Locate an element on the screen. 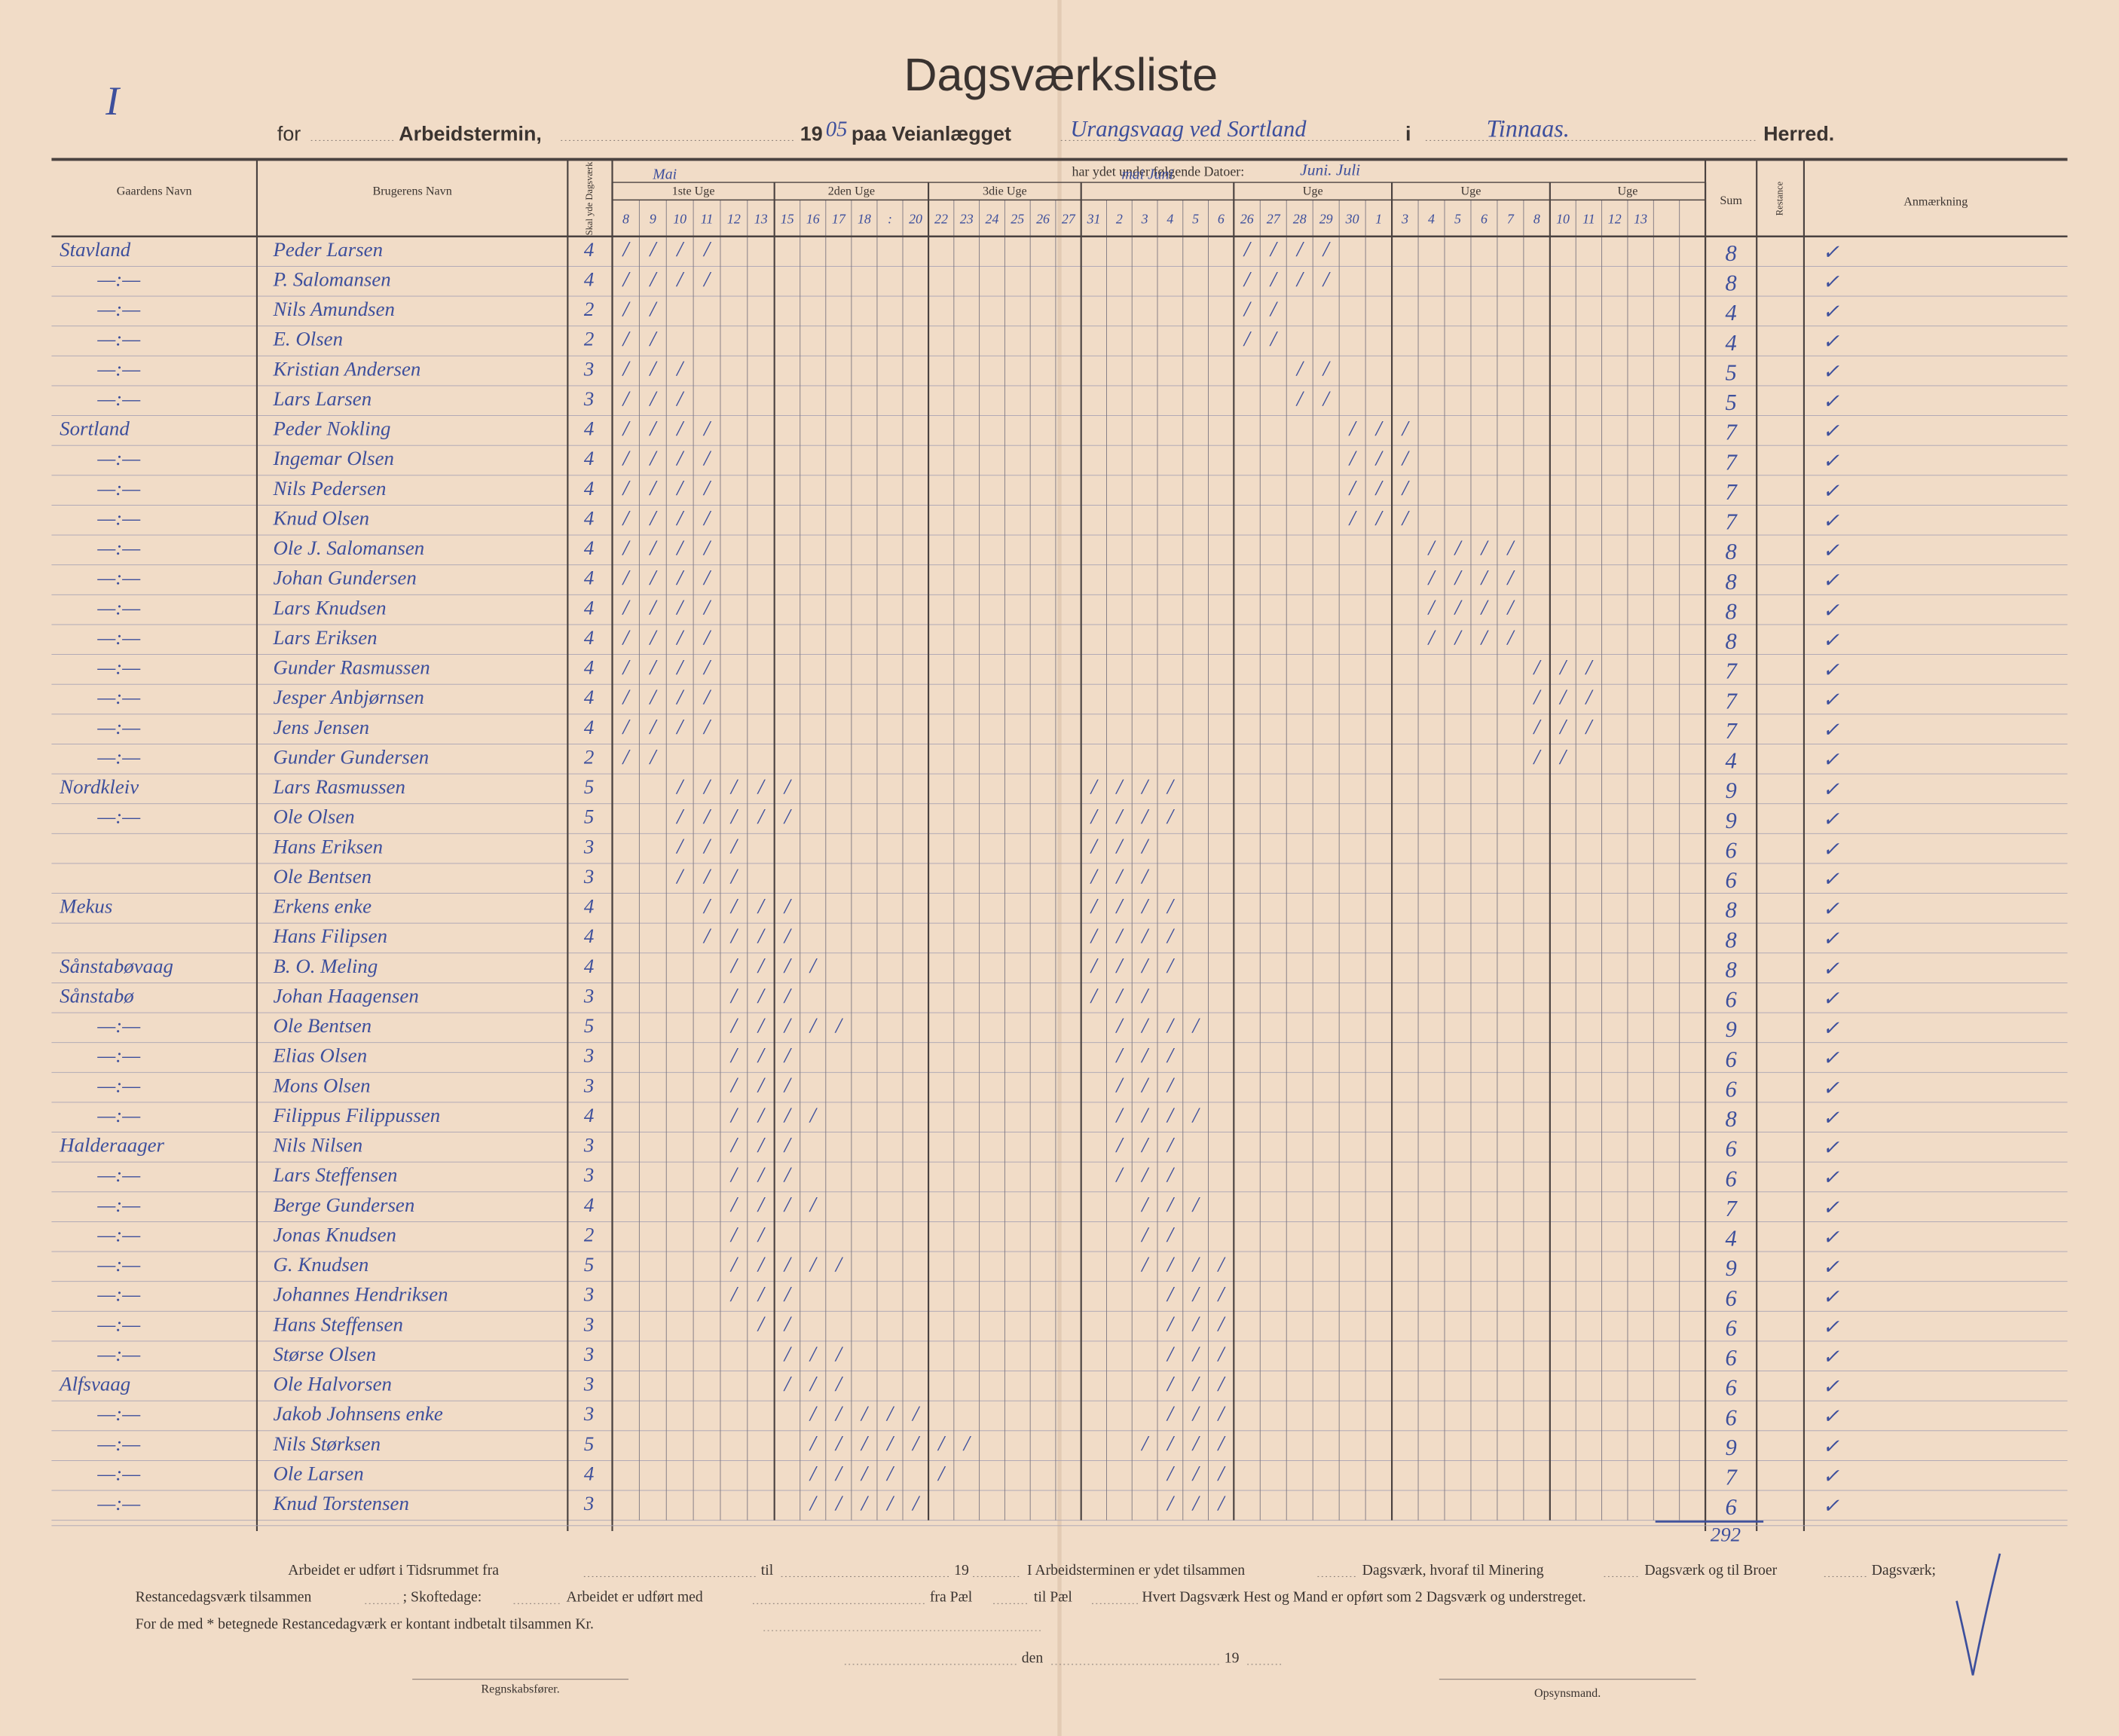 The image size is (2119, 1736). user-name: Hans Filipsen is located at coordinates (329, 936).